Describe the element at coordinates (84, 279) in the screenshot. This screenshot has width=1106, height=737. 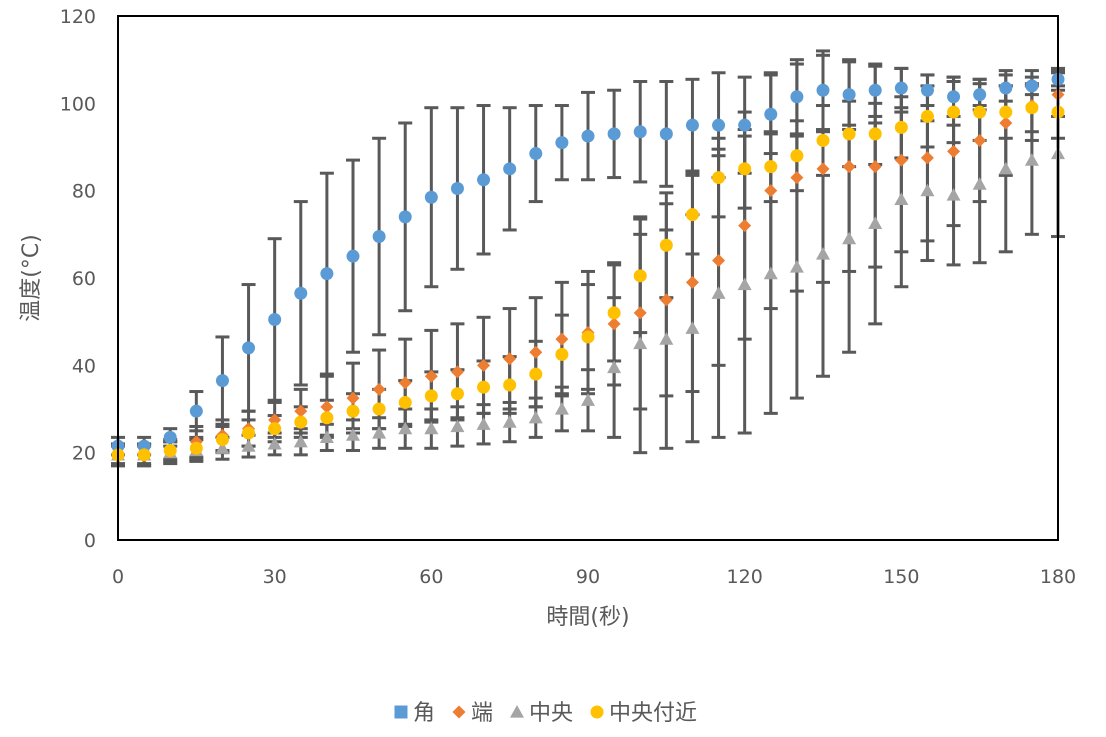
I see `y-tick-label: 60` at that location.